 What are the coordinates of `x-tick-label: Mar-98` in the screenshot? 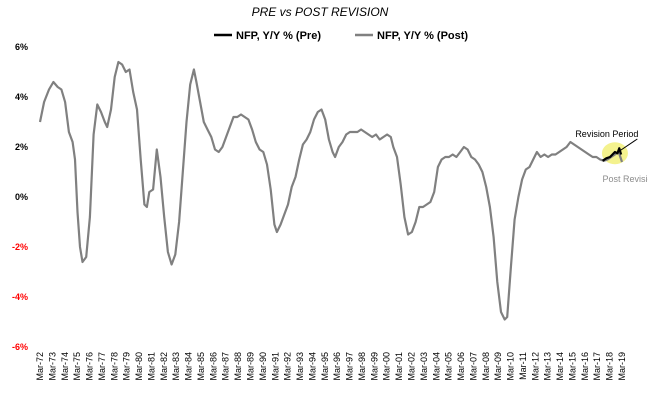 It's located at (362, 366).